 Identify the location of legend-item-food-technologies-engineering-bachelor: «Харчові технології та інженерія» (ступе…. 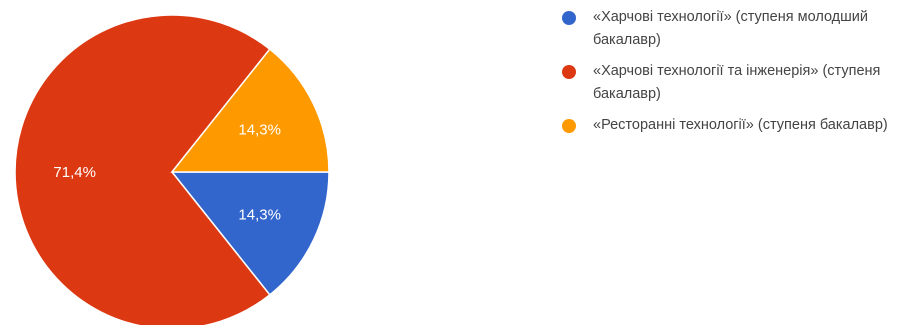
(740, 83).